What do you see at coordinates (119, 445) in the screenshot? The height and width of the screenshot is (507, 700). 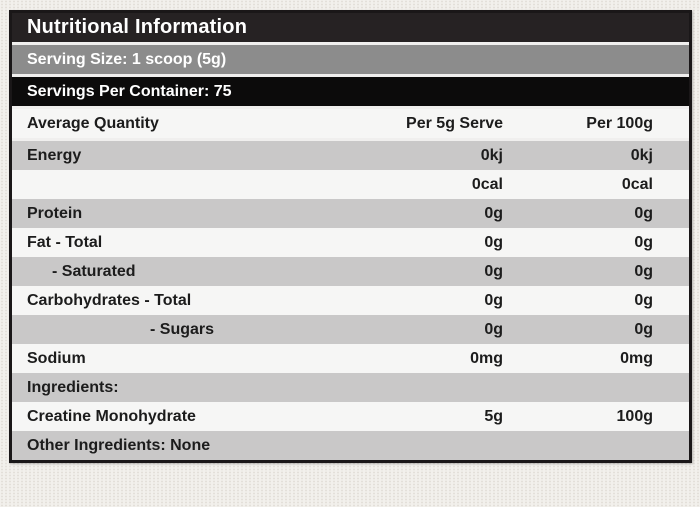 I see `nutrient-name: Other Ingredients: None` at bounding box center [119, 445].